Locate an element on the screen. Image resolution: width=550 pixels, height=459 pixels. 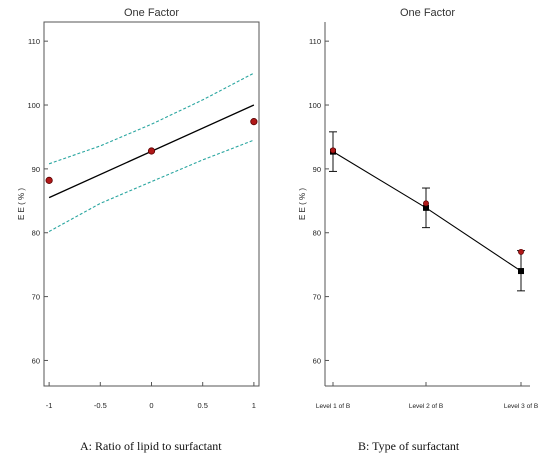
panel-a-x-tick-label: 1 is located at coordinates (254, 405).